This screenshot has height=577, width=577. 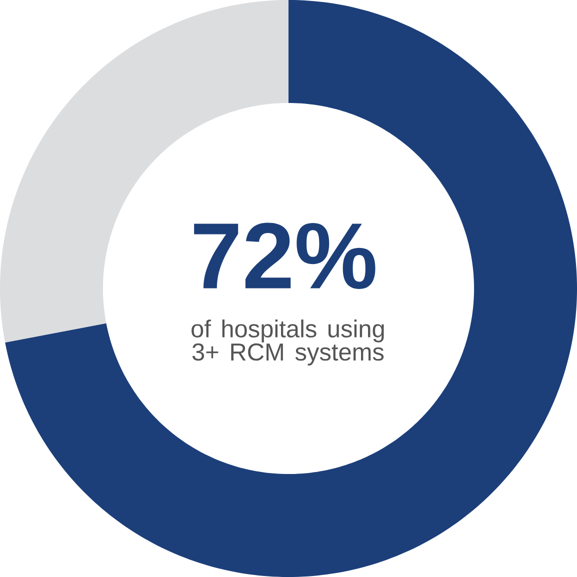 I want to click on text: of hospitals using 3+ RCM systems, so click(x=288, y=343).